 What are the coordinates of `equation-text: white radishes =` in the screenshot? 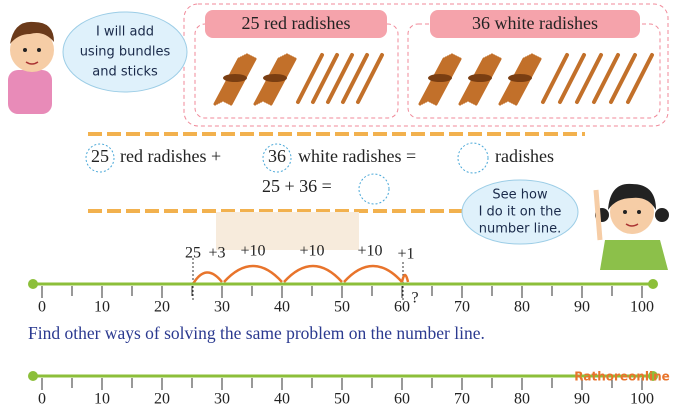 It's located at (357, 156).